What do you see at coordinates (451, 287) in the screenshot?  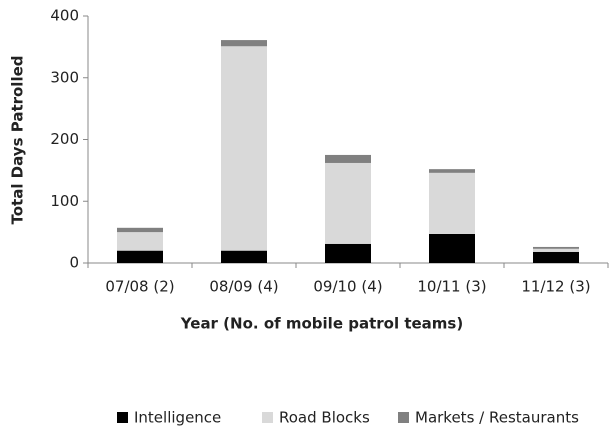 I see `x-tick-label: 10/11 (3)` at bounding box center [451, 287].